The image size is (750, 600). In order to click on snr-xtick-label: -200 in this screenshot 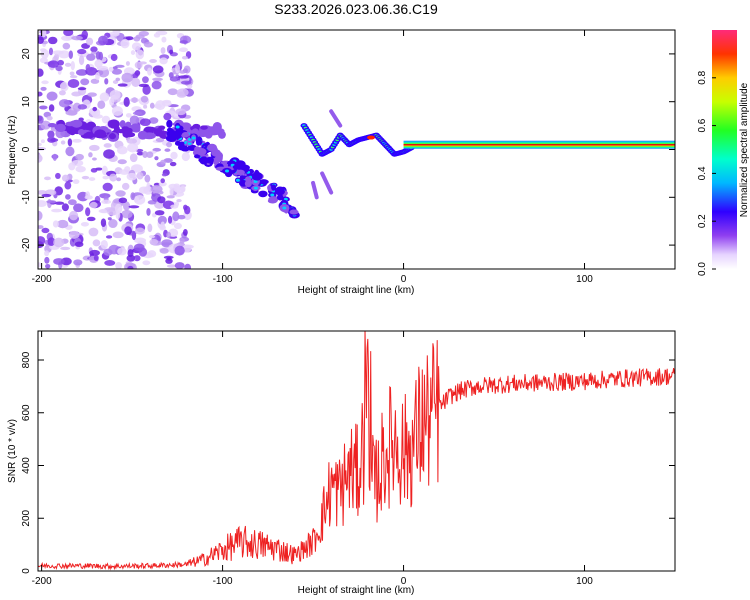, I will do `click(42, 581)`.